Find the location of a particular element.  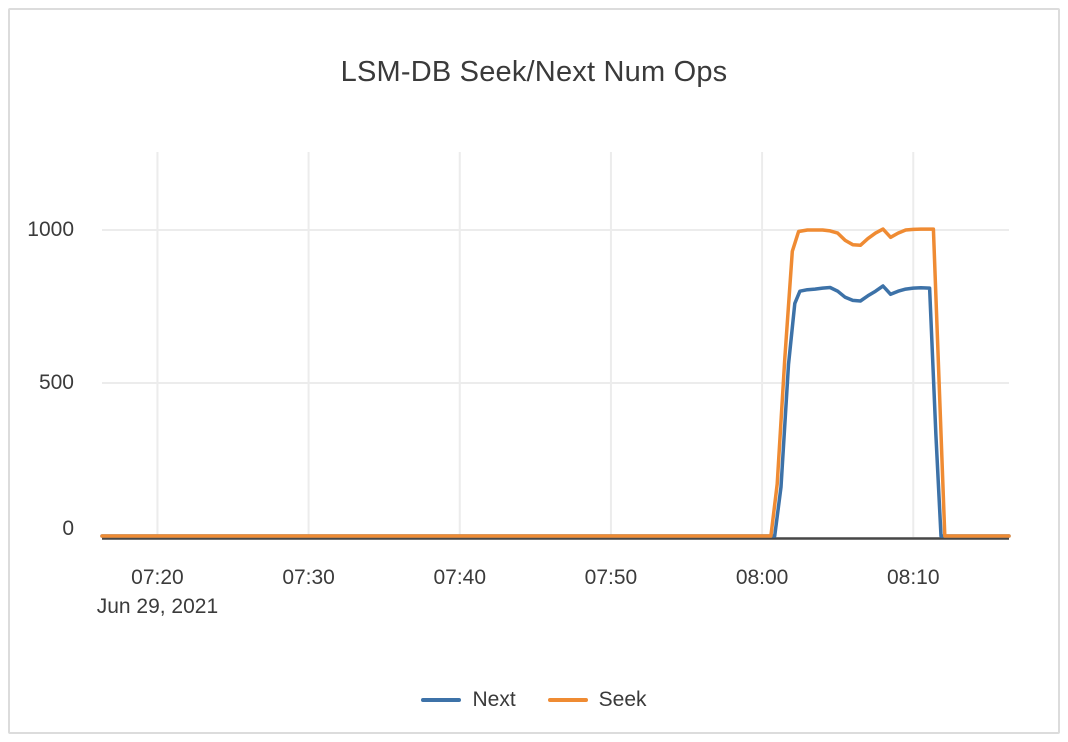

legend: Next Seek is located at coordinates (534, 700).